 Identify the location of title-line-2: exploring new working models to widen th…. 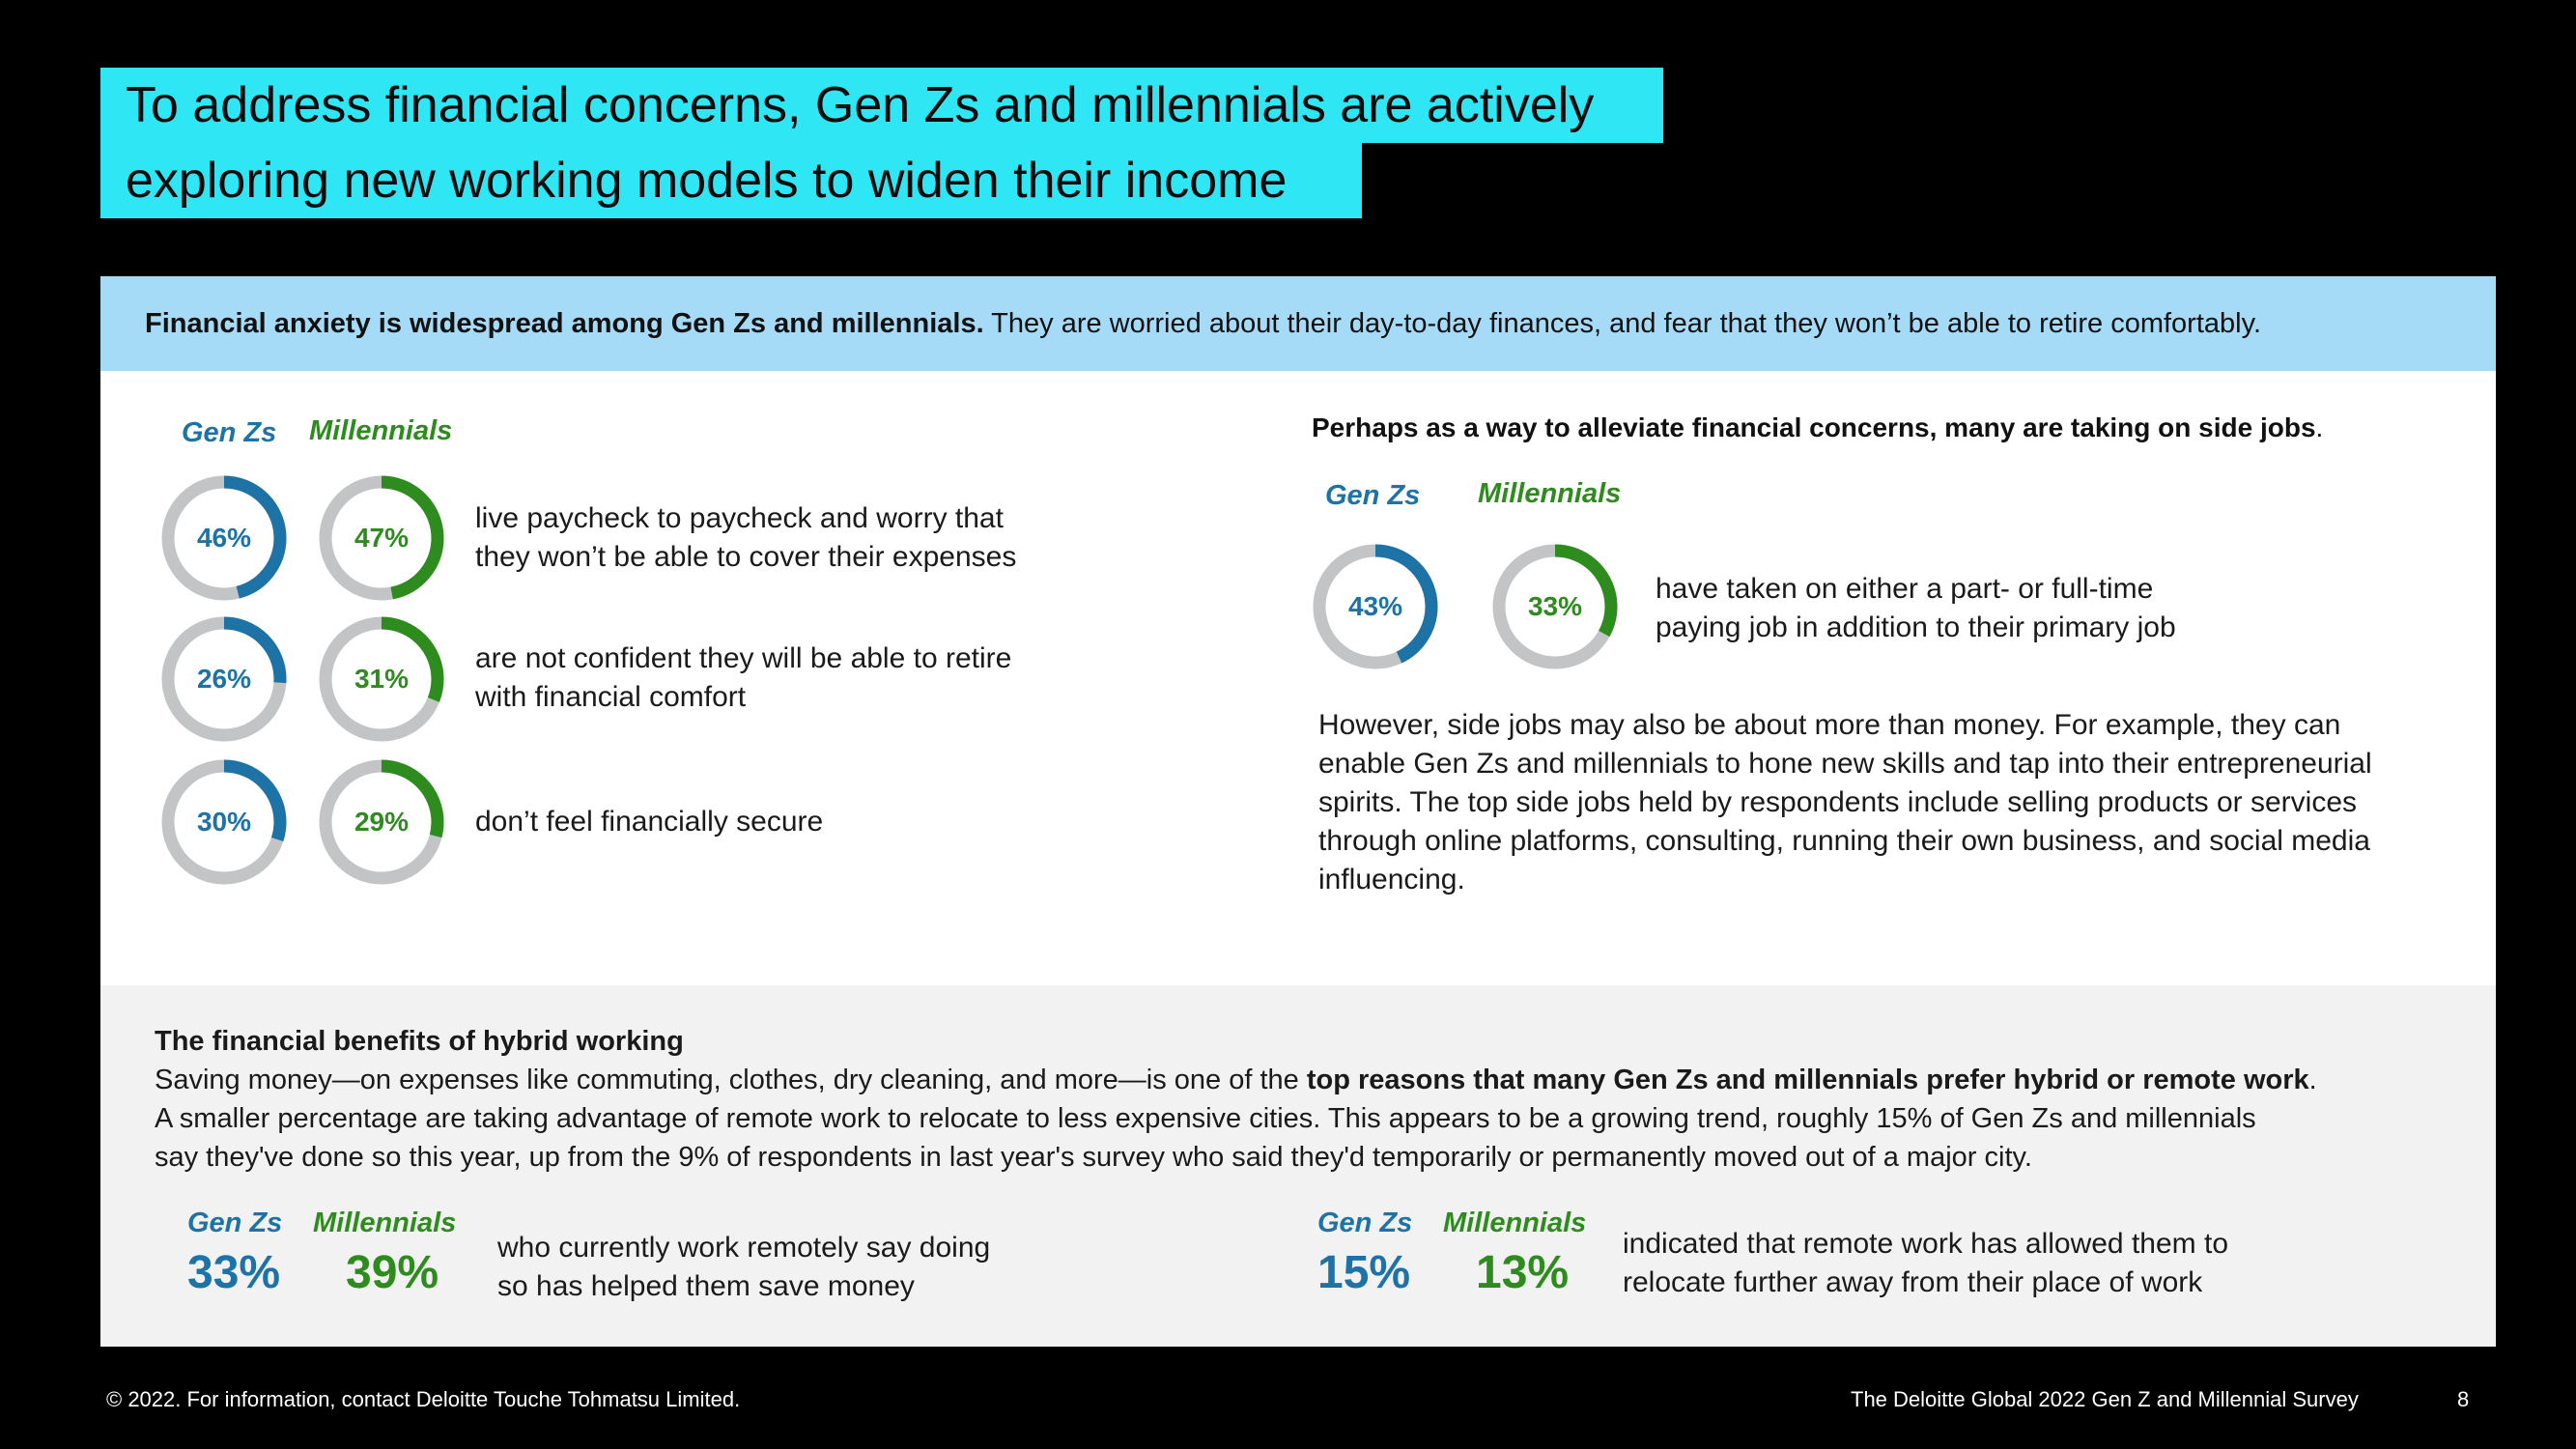
(731, 180).